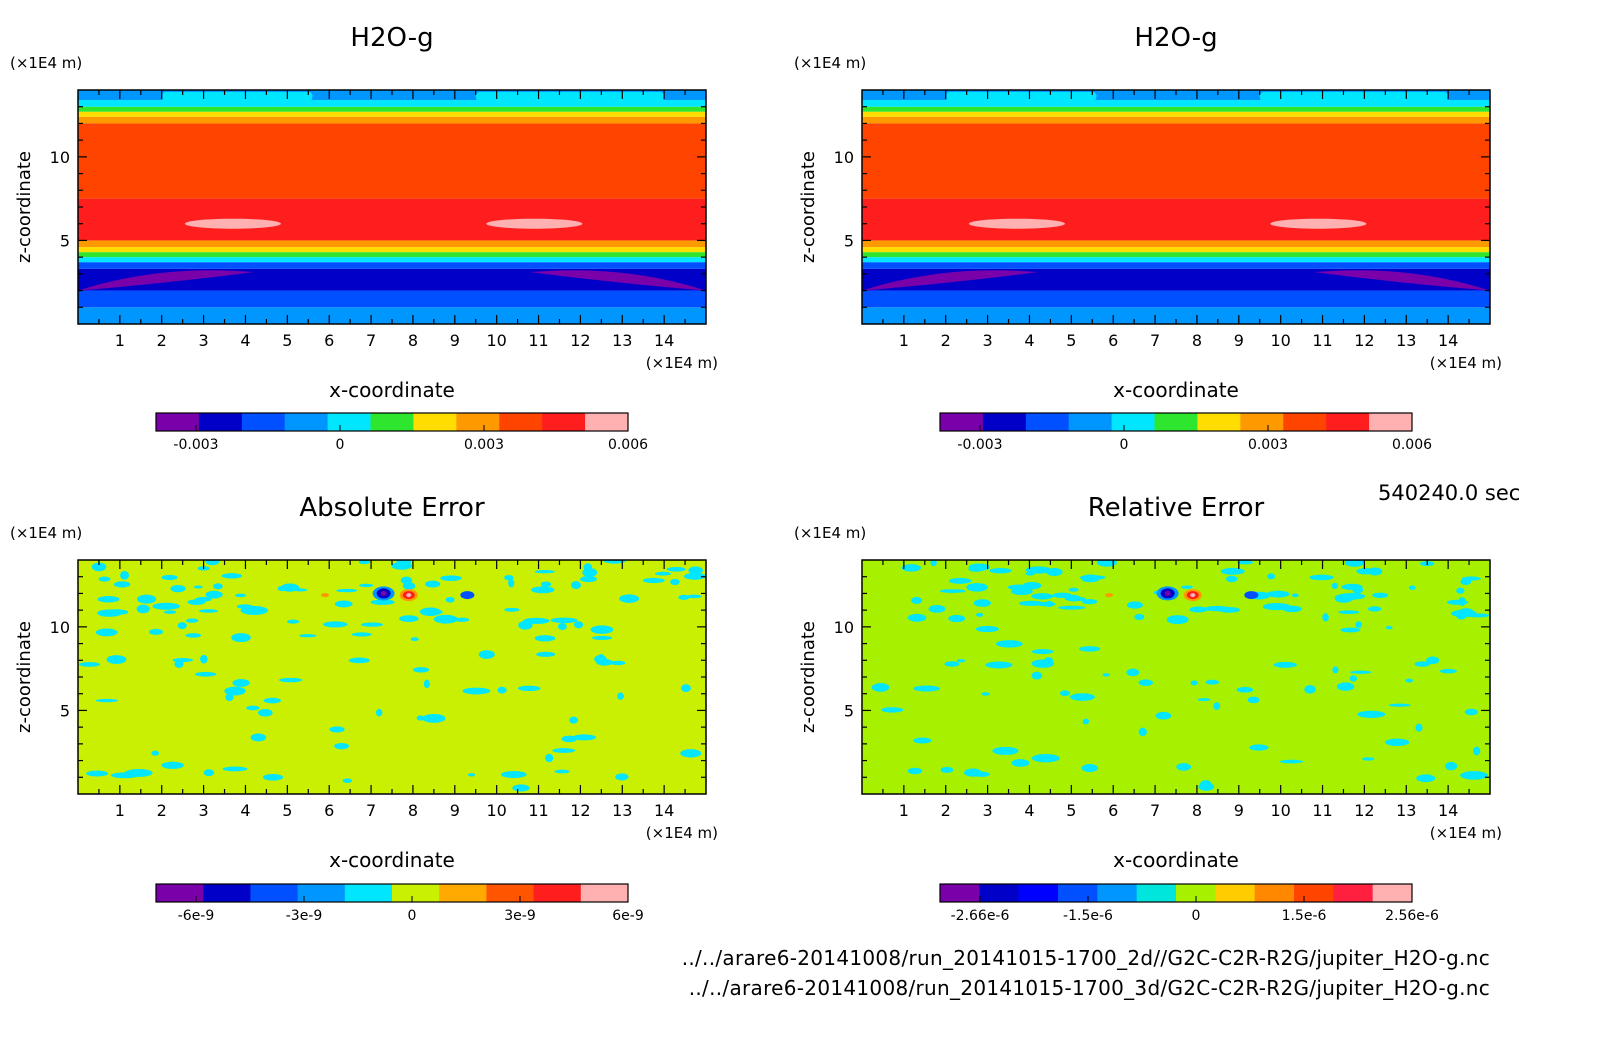 This screenshot has width=1604, height=1054. Describe the element at coordinates (60, 627) in the screenshot. I see `y-tick-label: 10` at that location.